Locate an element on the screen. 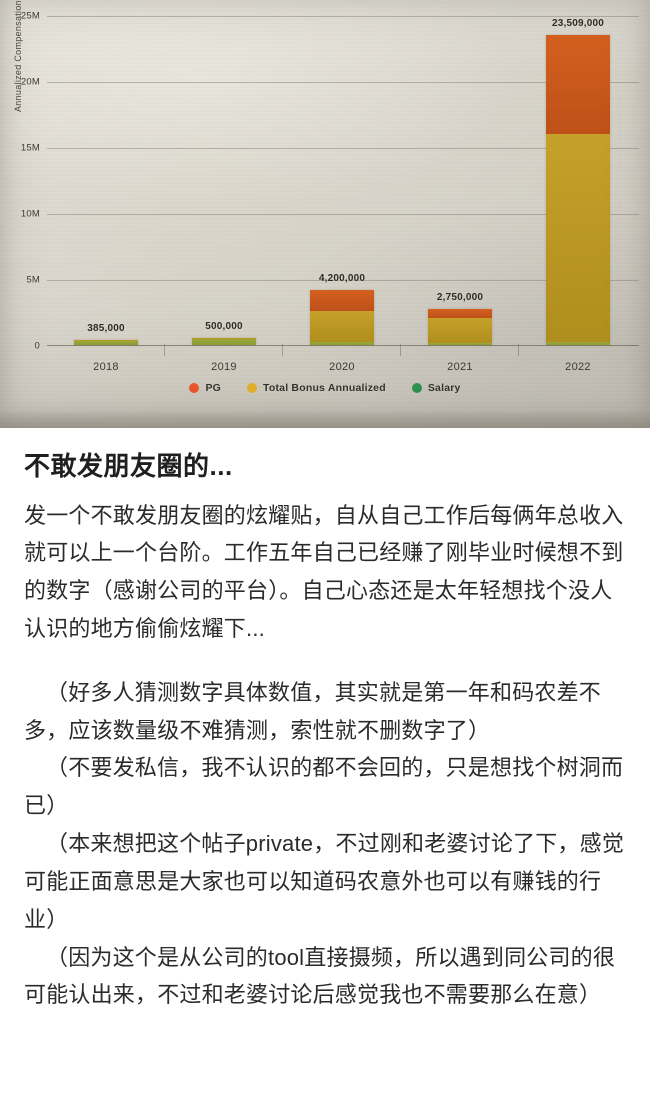  gridline-25m is located at coordinates (343, 16).